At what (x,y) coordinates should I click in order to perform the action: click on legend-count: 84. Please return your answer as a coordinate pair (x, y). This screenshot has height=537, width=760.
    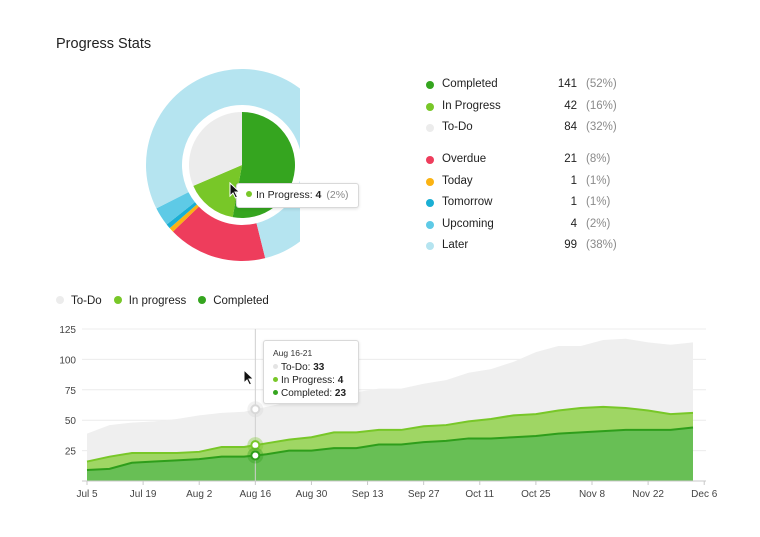
    Looking at the image, I should click on (570, 127).